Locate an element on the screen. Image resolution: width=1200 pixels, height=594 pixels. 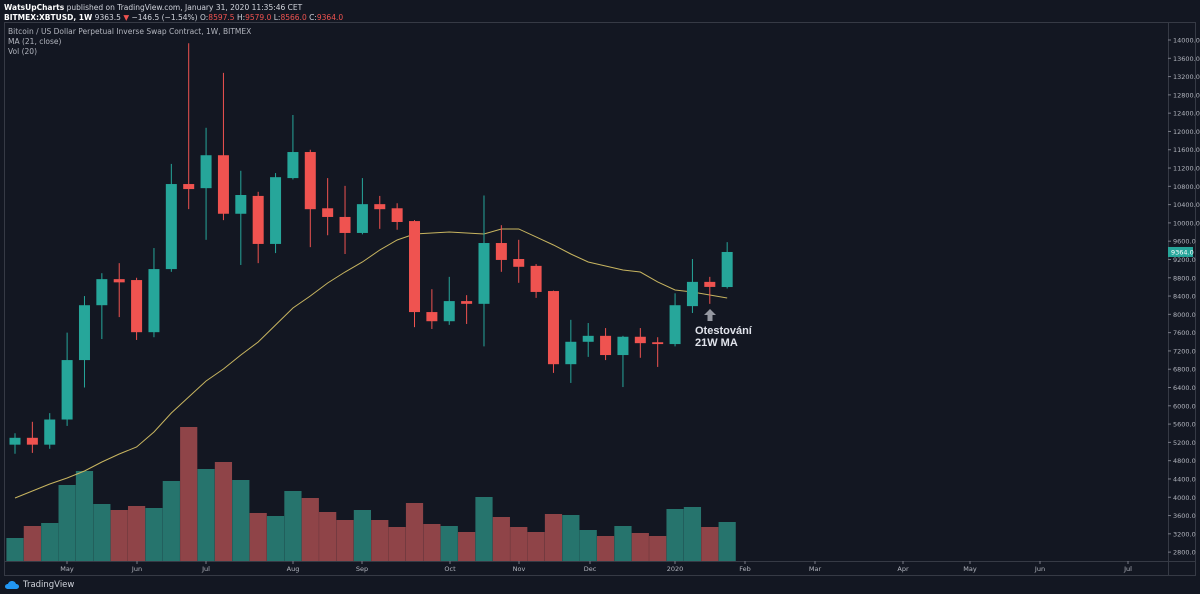
y-tick-label: 13600.0 is located at coordinates (1186, 59).